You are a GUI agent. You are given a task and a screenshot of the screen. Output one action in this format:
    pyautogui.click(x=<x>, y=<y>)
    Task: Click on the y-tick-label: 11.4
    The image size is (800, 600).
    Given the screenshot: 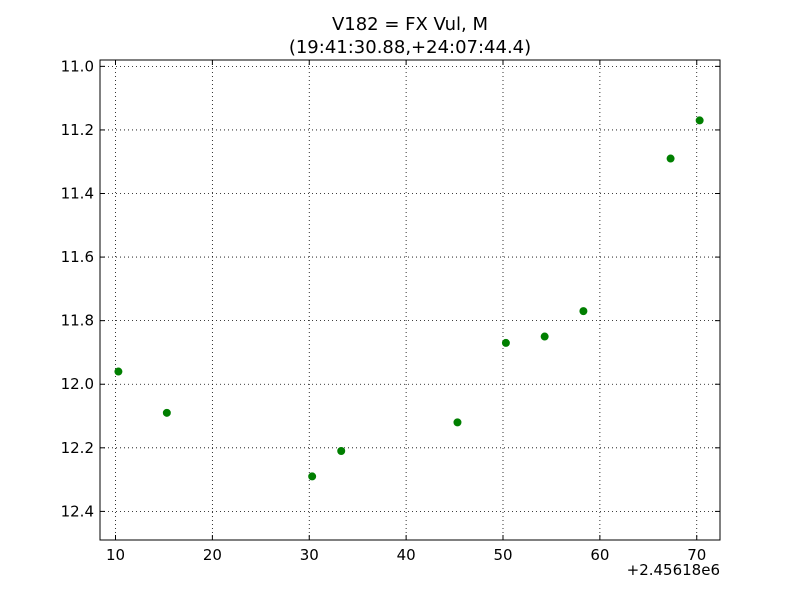 What is the action you would take?
    pyautogui.click(x=77, y=194)
    